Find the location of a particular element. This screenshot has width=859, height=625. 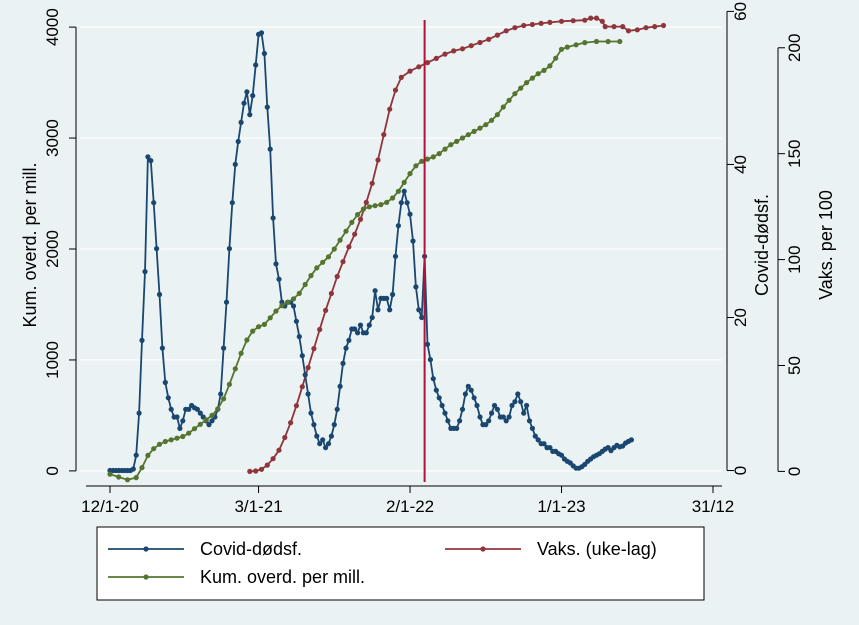

y1-axis-title: Kum. overd. per mill. is located at coordinates (30, 244).